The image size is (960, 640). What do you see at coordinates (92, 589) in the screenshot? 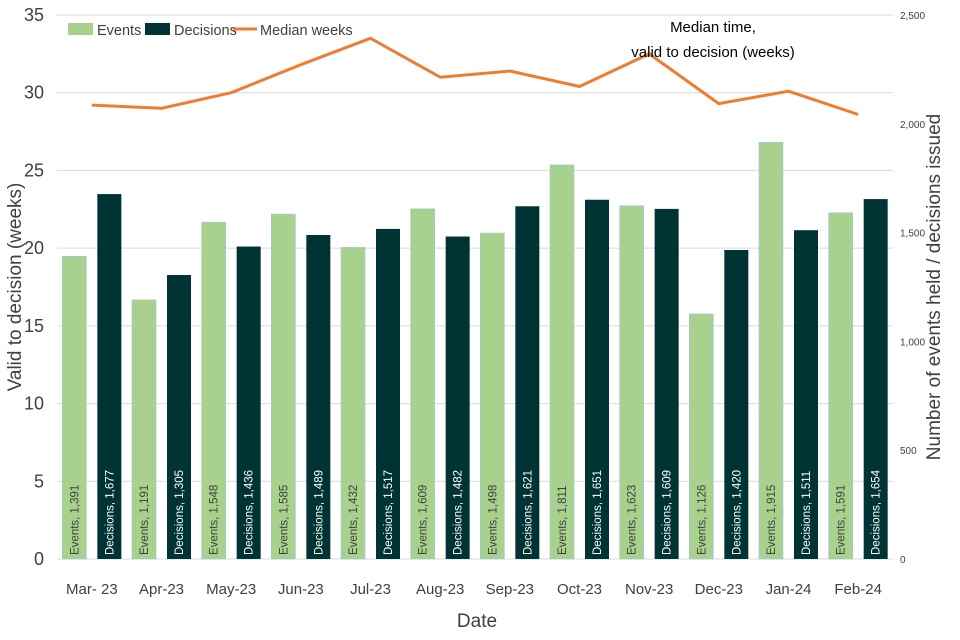
I see `x-tick-label: Mar- 23` at bounding box center [92, 589].